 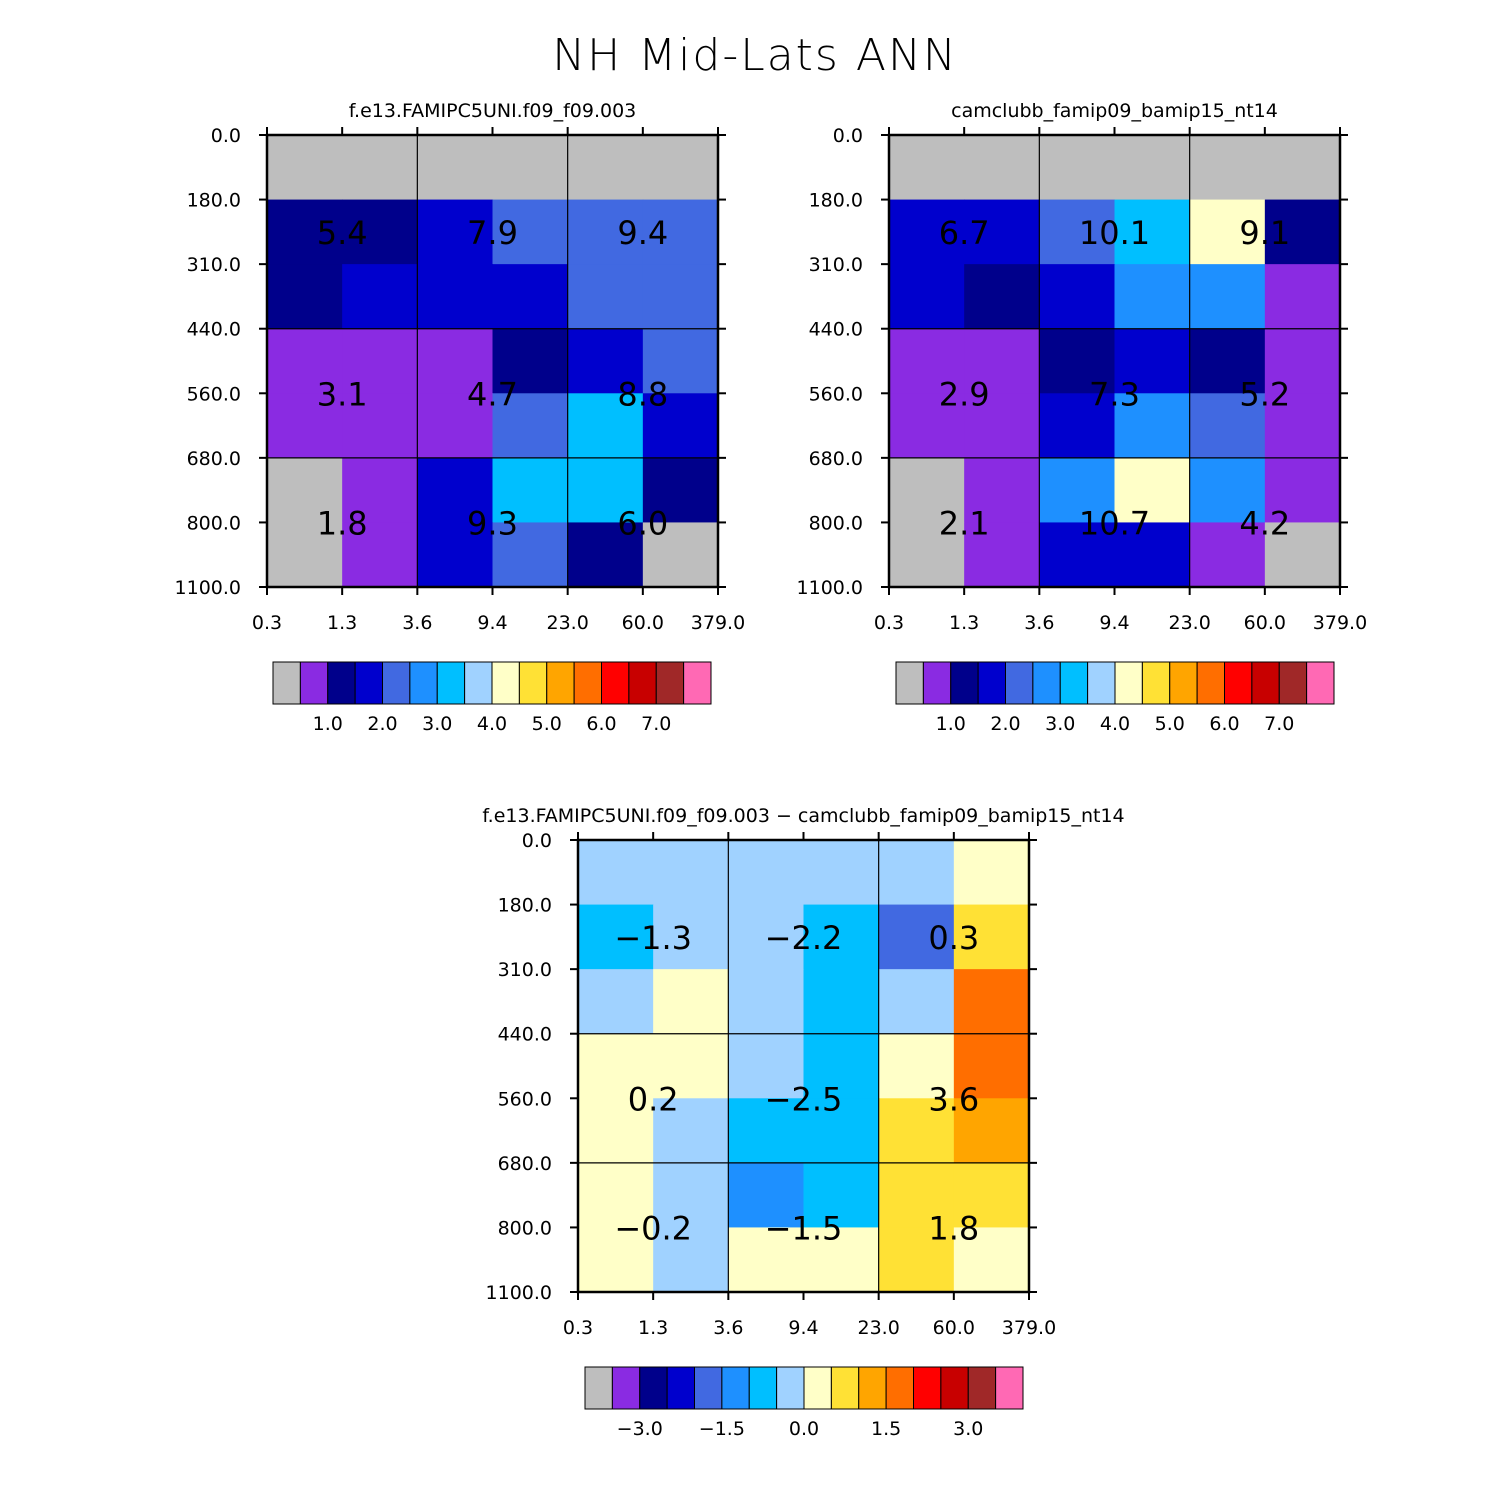 What do you see at coordinates (953, 1099) in the screenshot?
I see `block-value-label: 3.6` at bounding box center [953, 1099].